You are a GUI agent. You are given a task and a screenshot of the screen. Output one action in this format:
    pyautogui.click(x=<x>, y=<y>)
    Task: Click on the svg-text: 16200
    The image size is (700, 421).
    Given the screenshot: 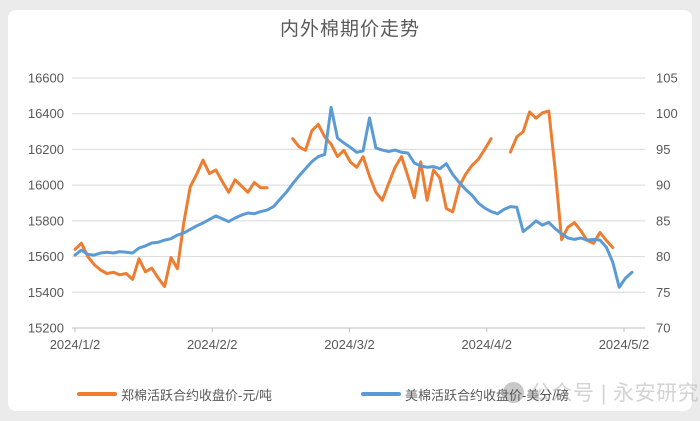 What is the action you would take?
    pyautogui.click(x=46, y=149)
    